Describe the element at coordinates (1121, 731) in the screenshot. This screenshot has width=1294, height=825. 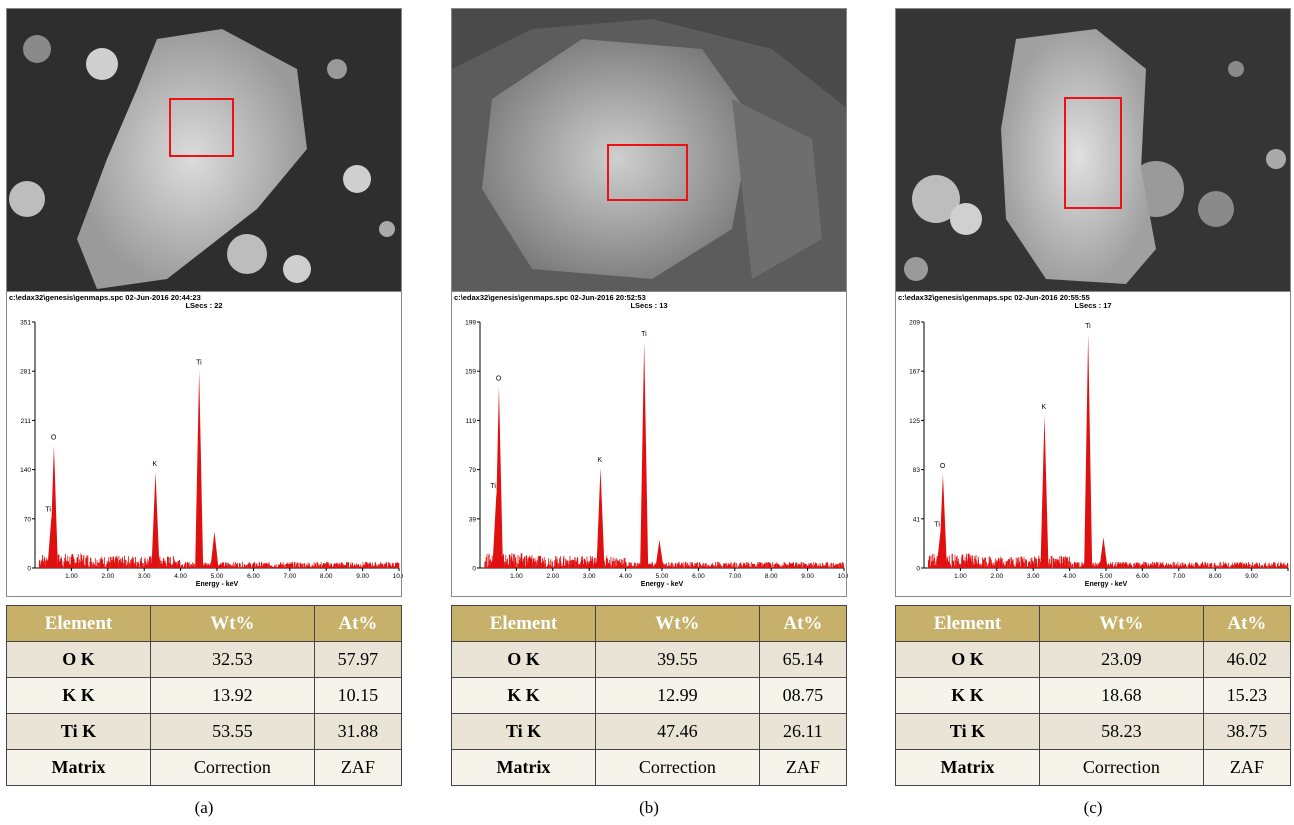
I see `cell-wt: 58.23` at that location.